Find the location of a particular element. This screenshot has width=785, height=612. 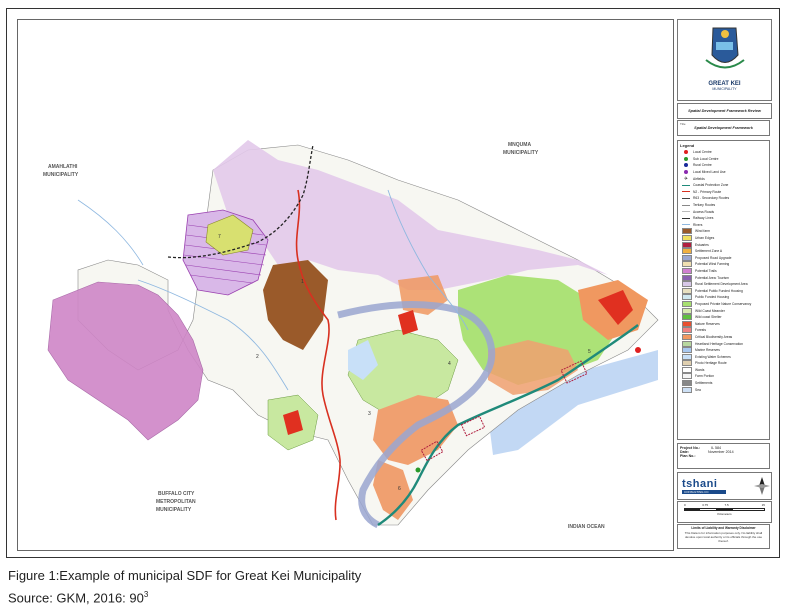

project-no-label: Project No.: is located at coordinates (690, 448).